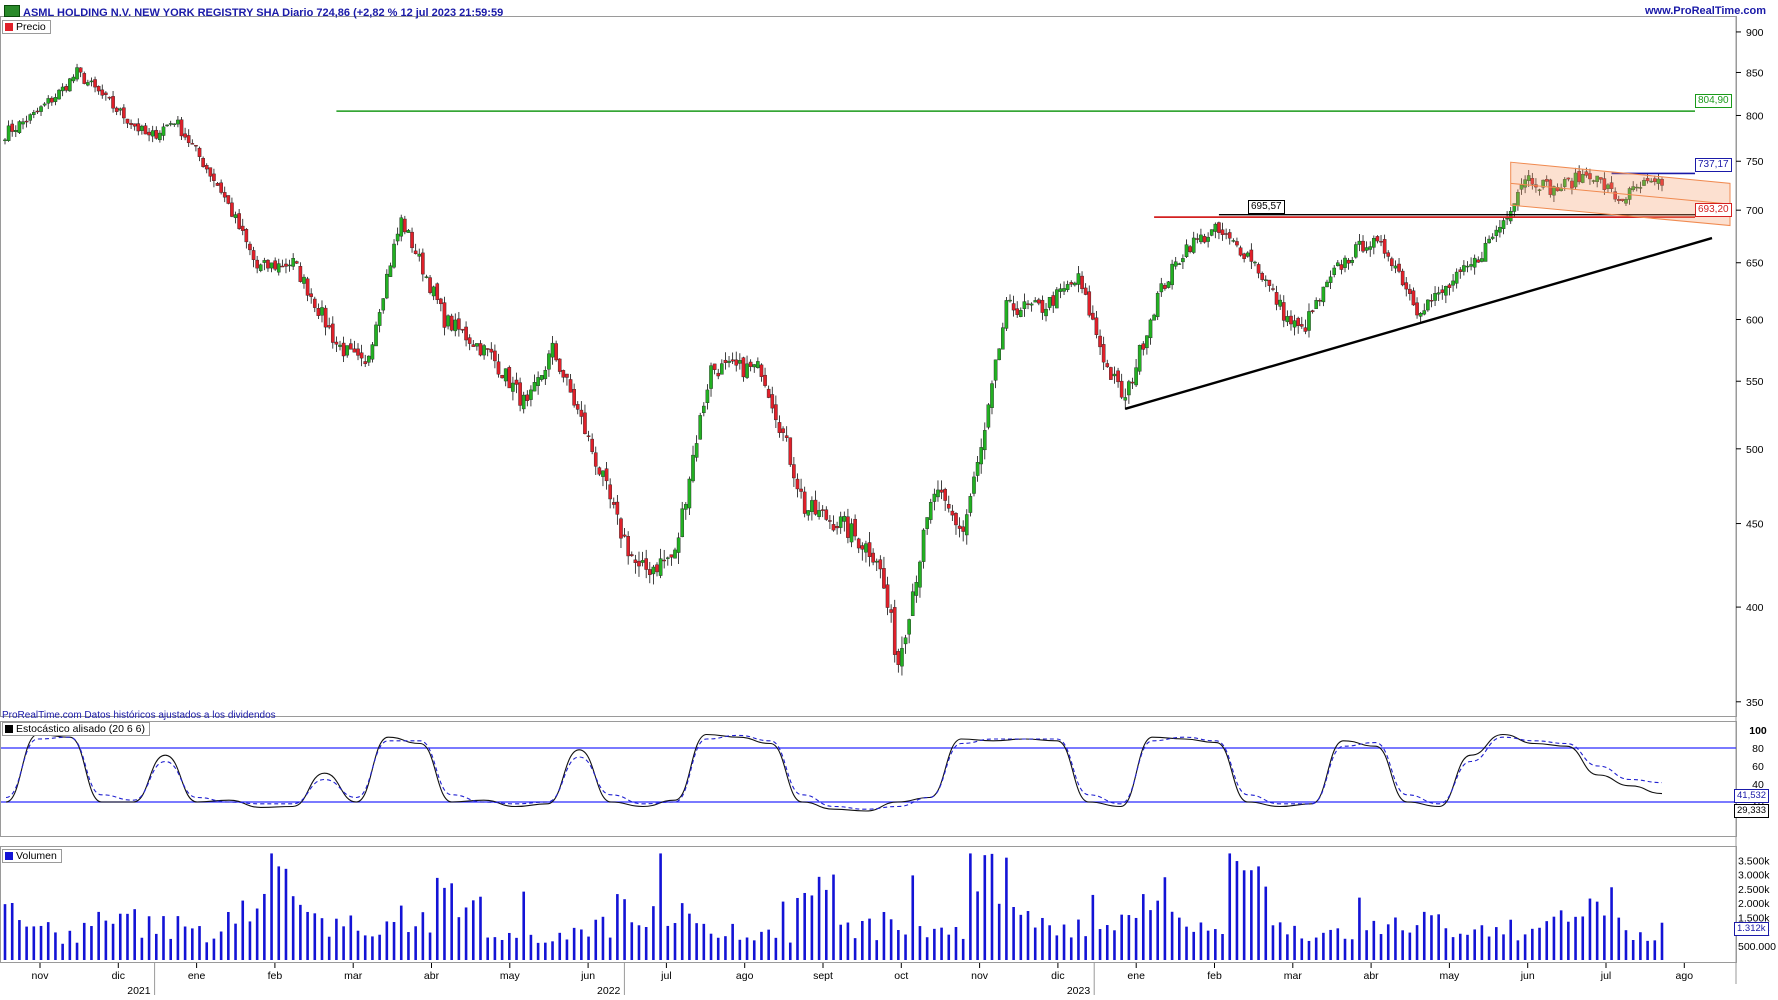  Describe the element at coordinates (1705, 11) in the screenshot. I see `website-link: www.ProRealTime.com` at that location.